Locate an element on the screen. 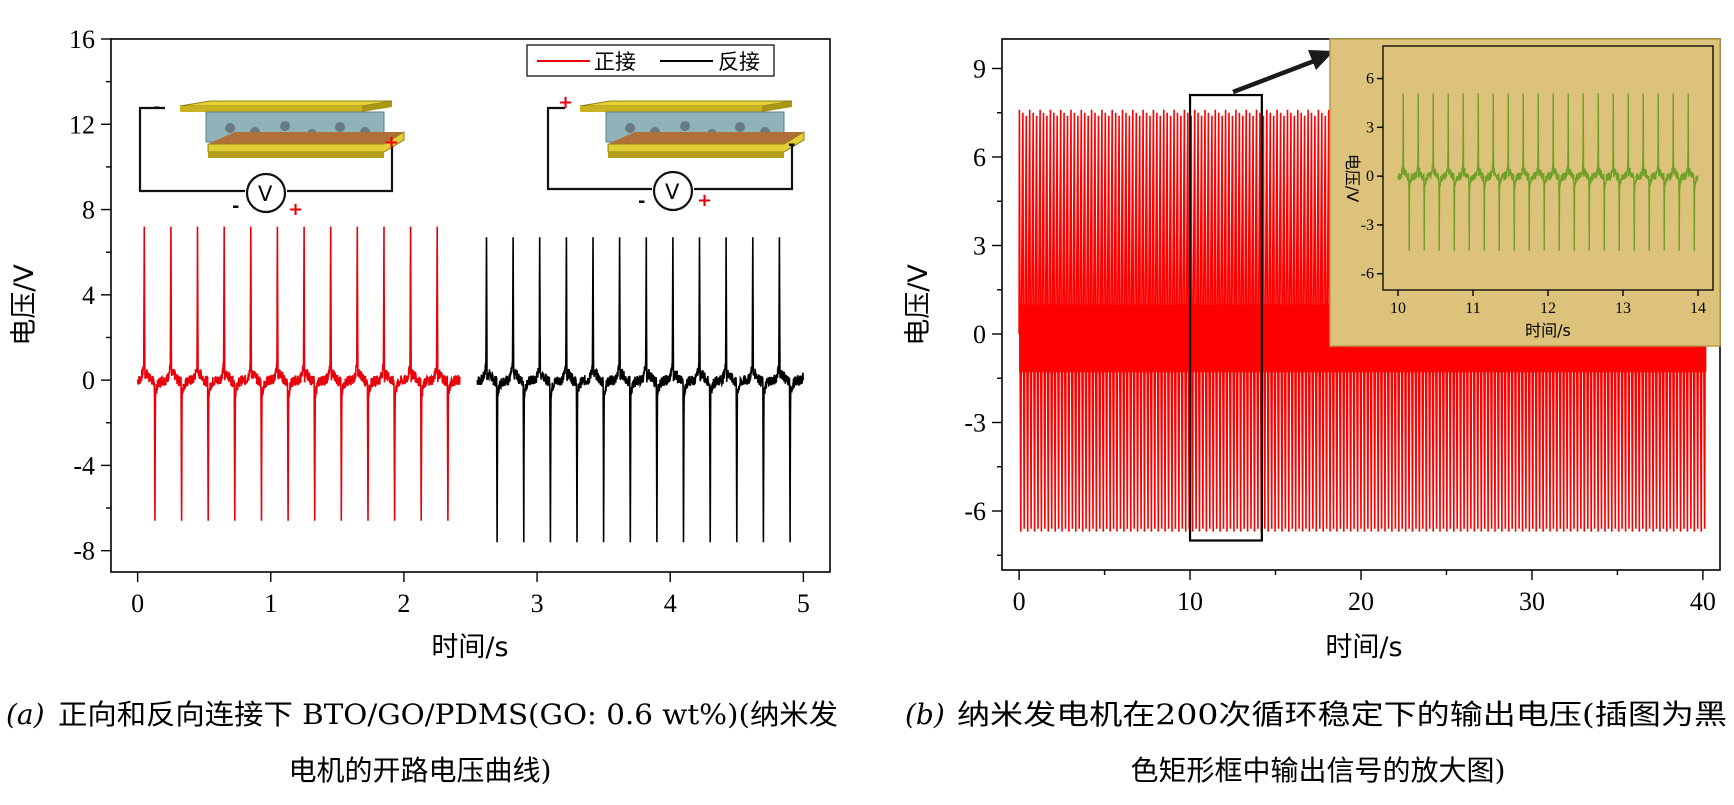 This screenshot has height=805, width=1734. x-tick-label: 1 is located at coordinates (270, 603).